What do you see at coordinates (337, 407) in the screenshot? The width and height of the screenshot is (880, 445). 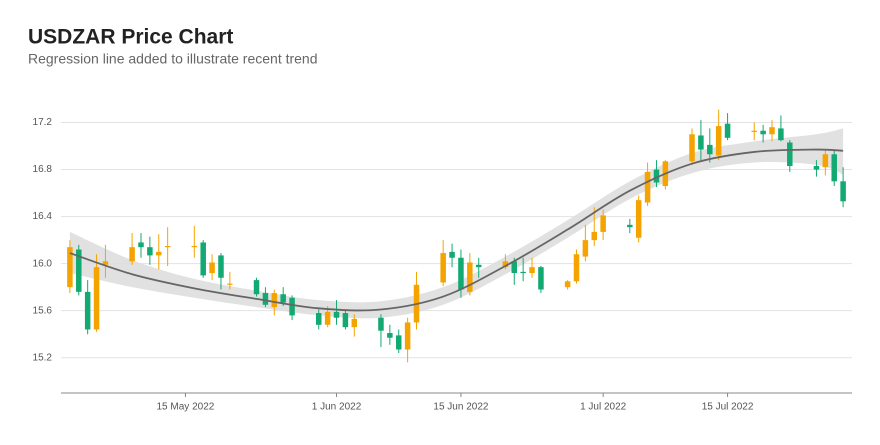 I see `x-tick-label: 1 Jun 2022` at bounding box center [337, 407].